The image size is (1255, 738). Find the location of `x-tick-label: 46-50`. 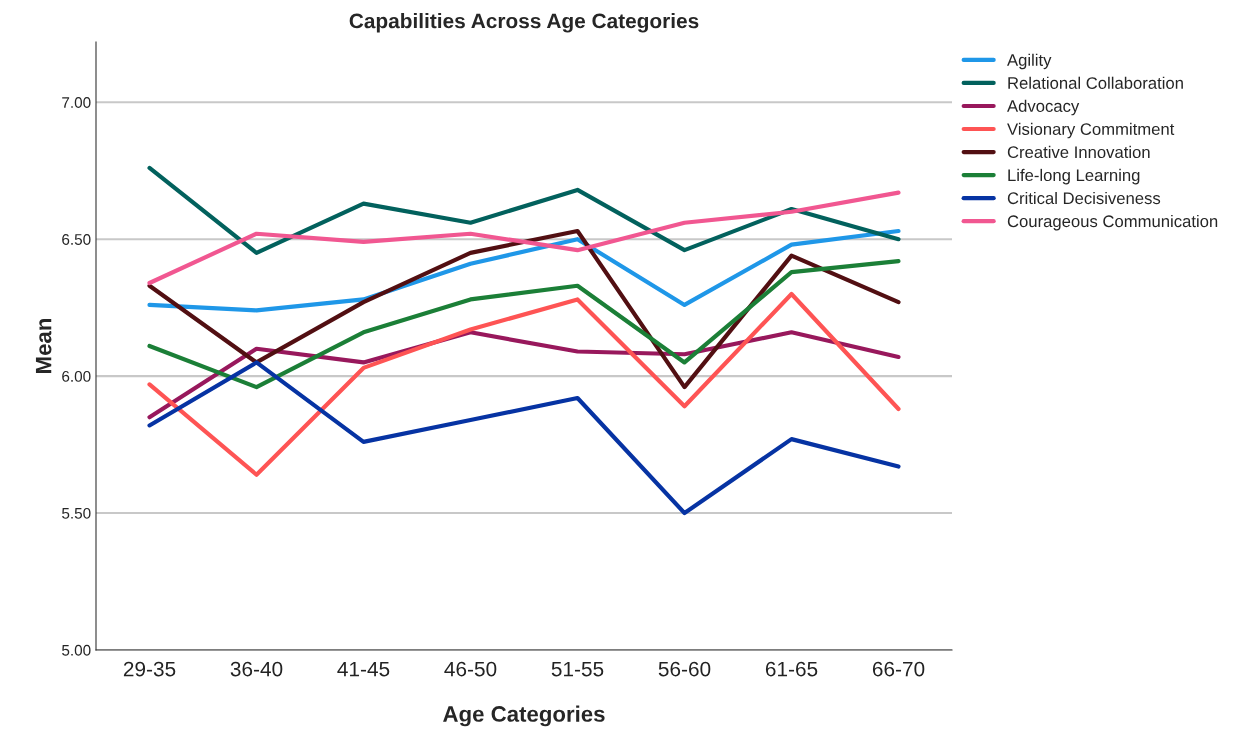

x-tick-label: 46-50 is located at coordinates (470, 669).